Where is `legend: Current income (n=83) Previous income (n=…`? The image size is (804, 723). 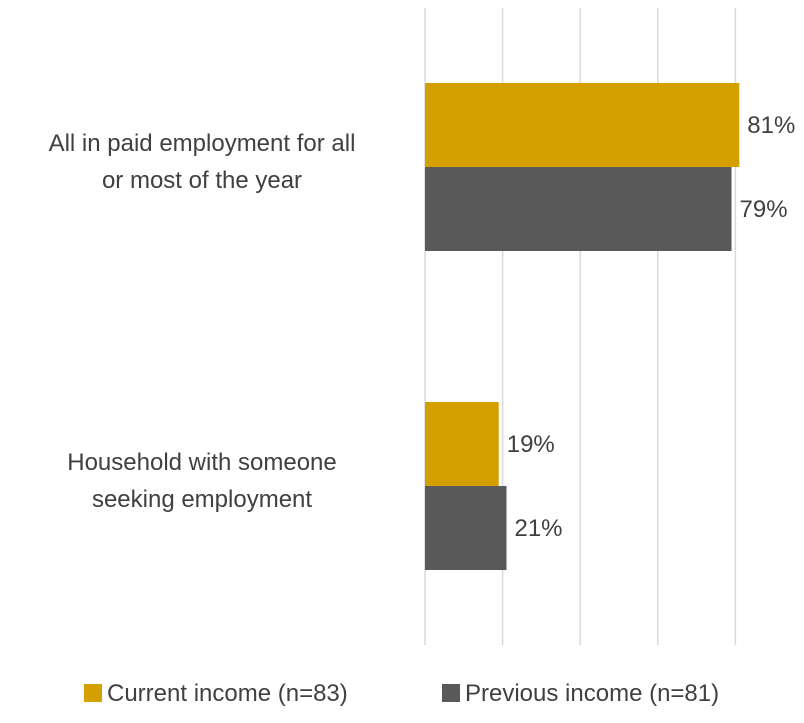
legend: Current income (n=83) Previous income (n=… is located at coordinates (401, 693).